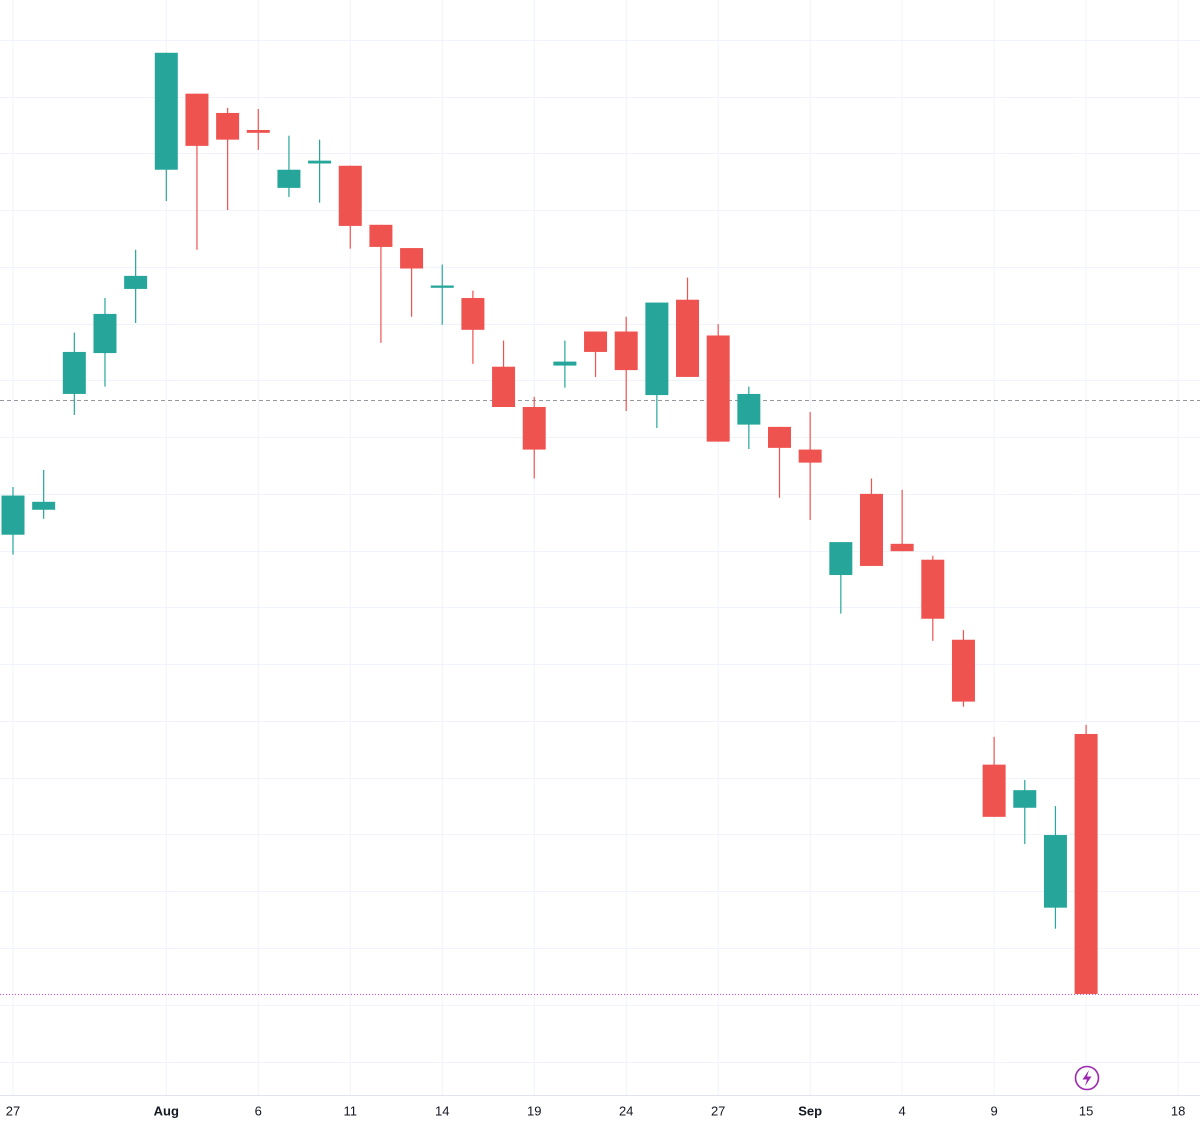 This screenshot has width=1200, height=1146. Describe the element at coordinates (351, 1110) in the screenshot. I see `x-tick-label: 11` at that location.